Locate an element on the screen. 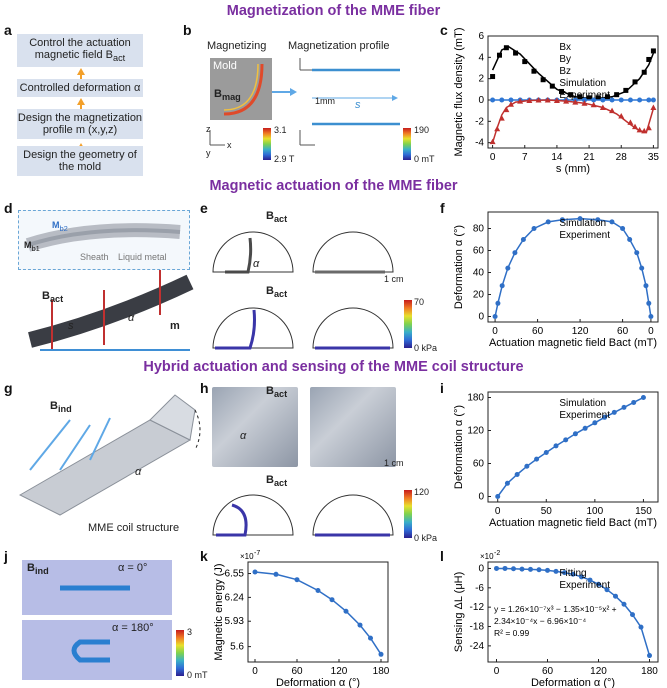 This screenshot has height=688, width=667. chart-f-ytick-label: 40 is located at coordinates (479, 273).